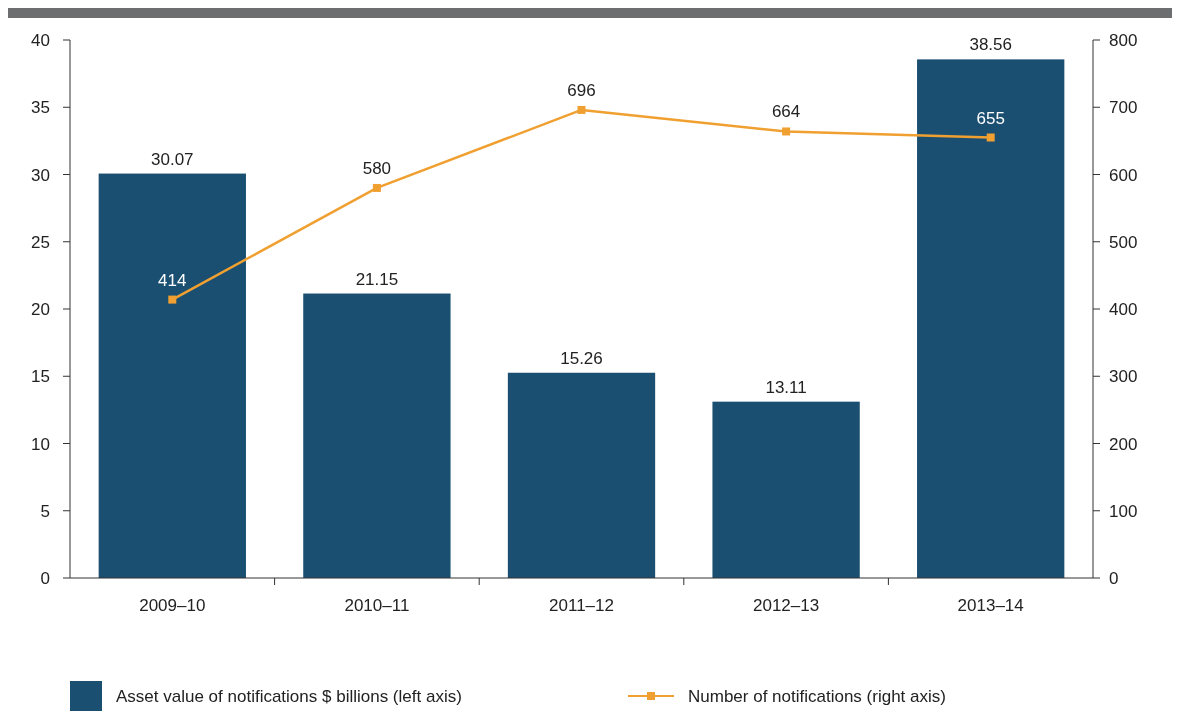  Describe the element at coordinates (1114, 578) in the screenshot. I see `y2-tick-label: 0` at that location.